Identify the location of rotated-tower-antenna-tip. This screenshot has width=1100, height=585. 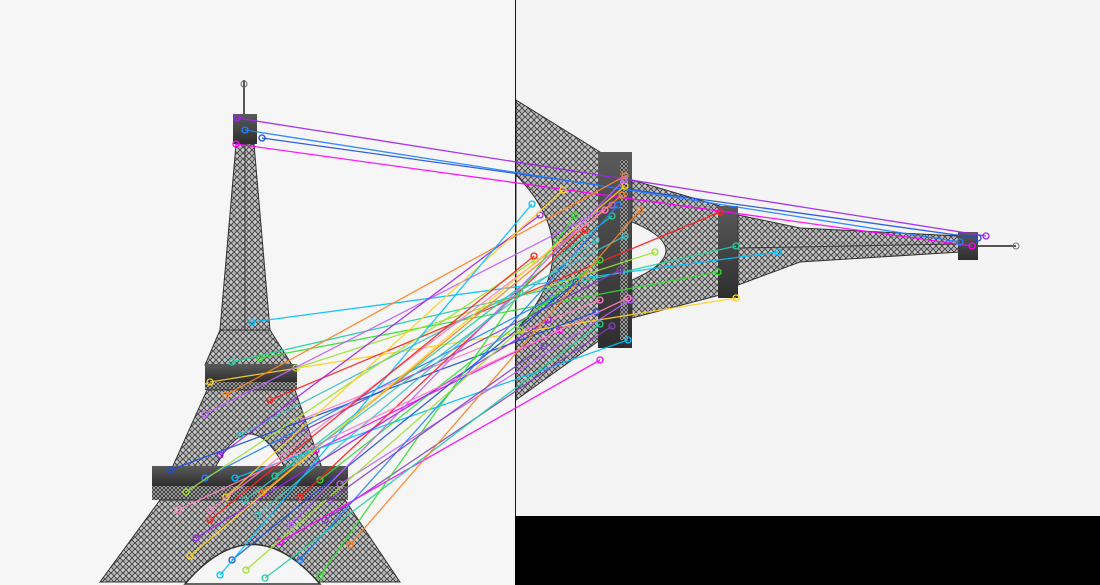
(1016, 246).